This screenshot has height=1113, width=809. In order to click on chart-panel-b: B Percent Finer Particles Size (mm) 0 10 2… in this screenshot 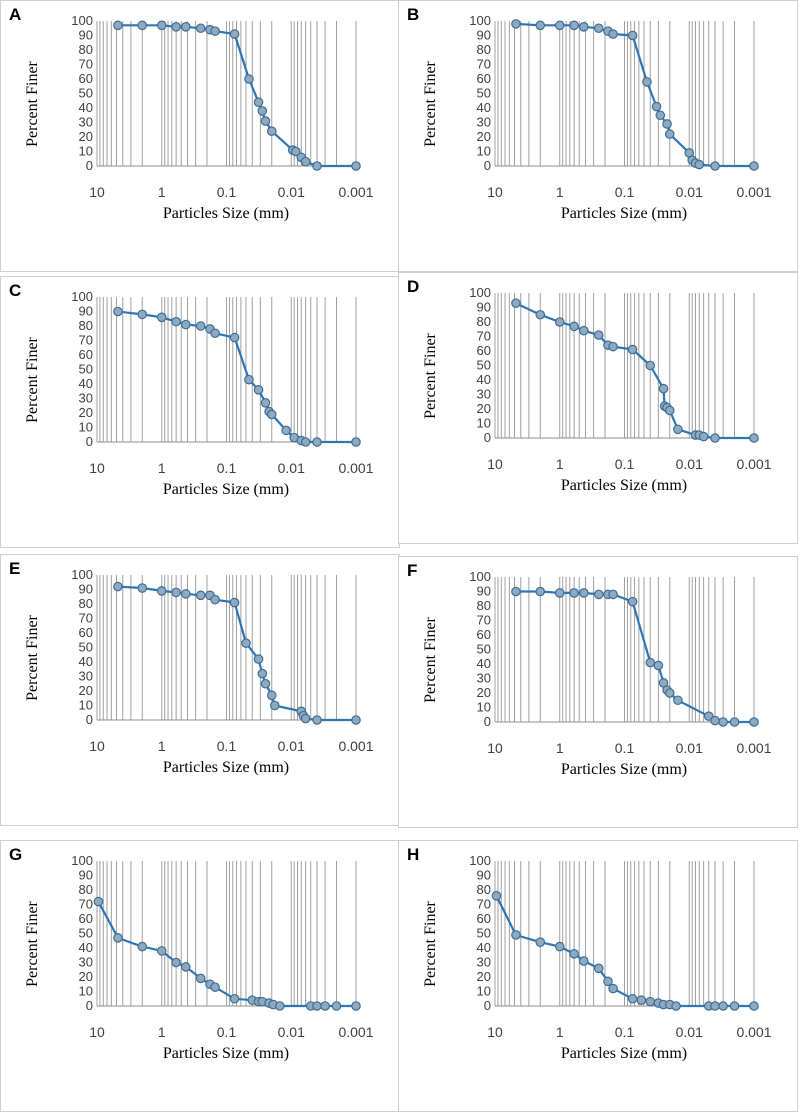, I will do `click(598, 136)`.